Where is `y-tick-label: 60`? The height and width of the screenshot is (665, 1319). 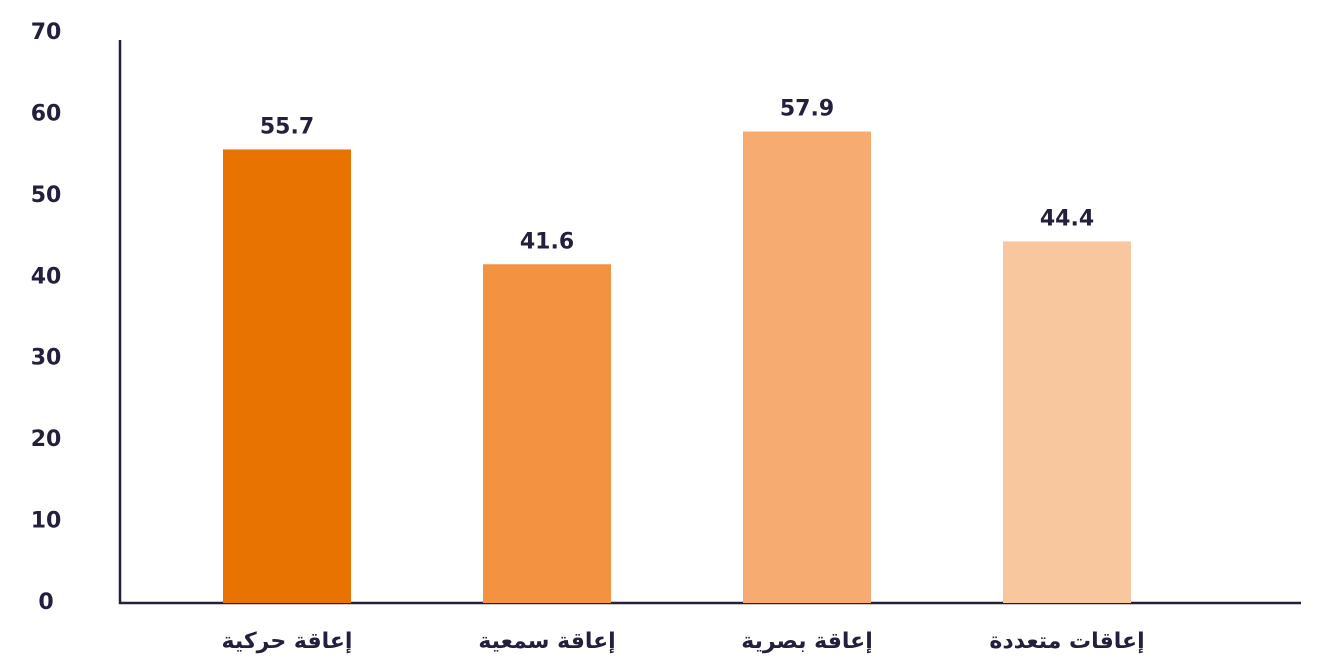
y-tick-label: 60 is located at coordinates (46, 113).